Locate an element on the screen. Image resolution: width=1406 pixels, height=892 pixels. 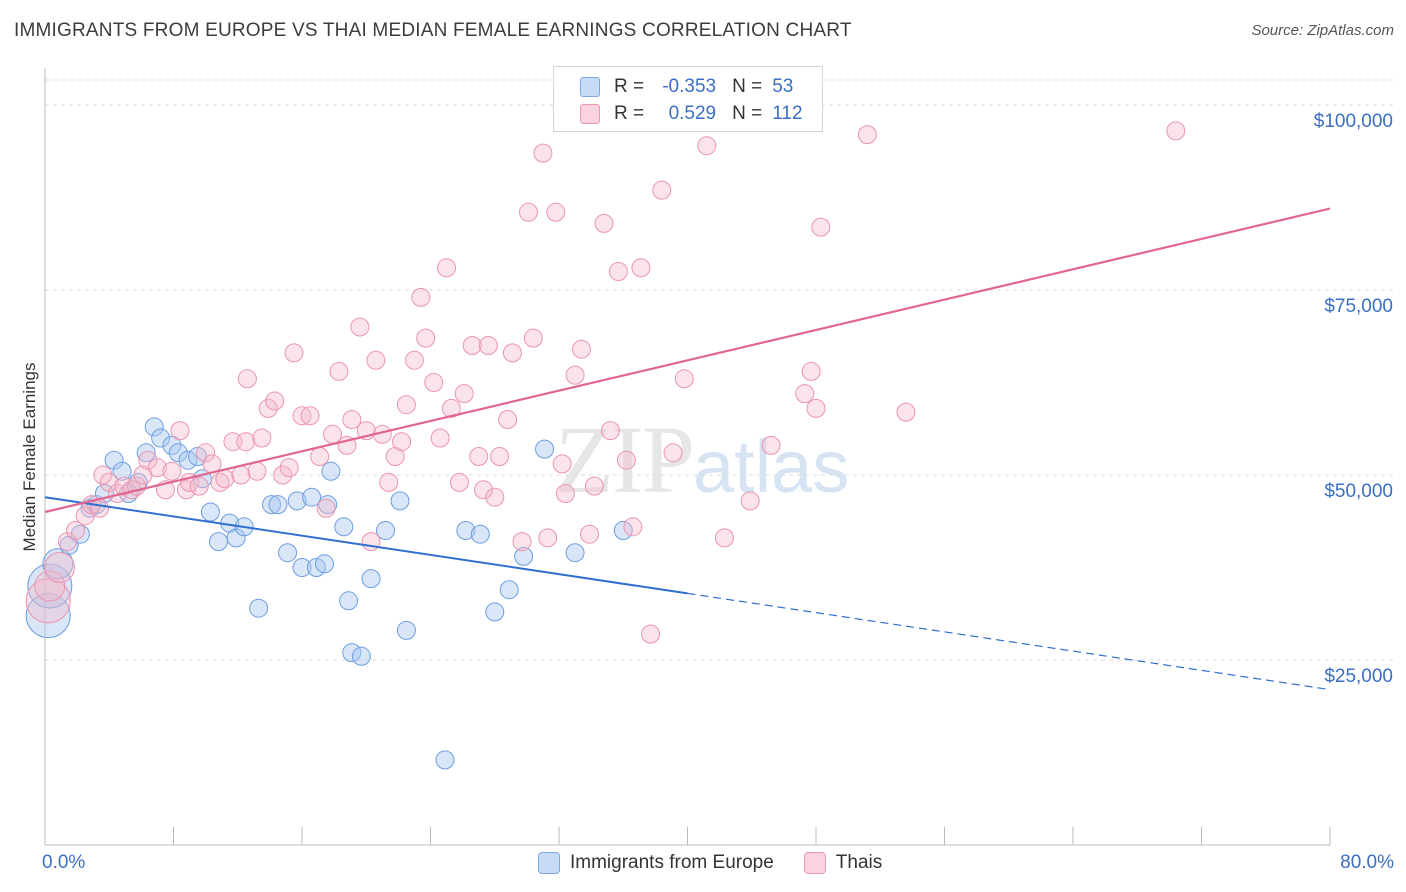
correlation-legend: R = -0.353 N = 53 R = 0.529 N = 112 is located at coordinates (688, 99).